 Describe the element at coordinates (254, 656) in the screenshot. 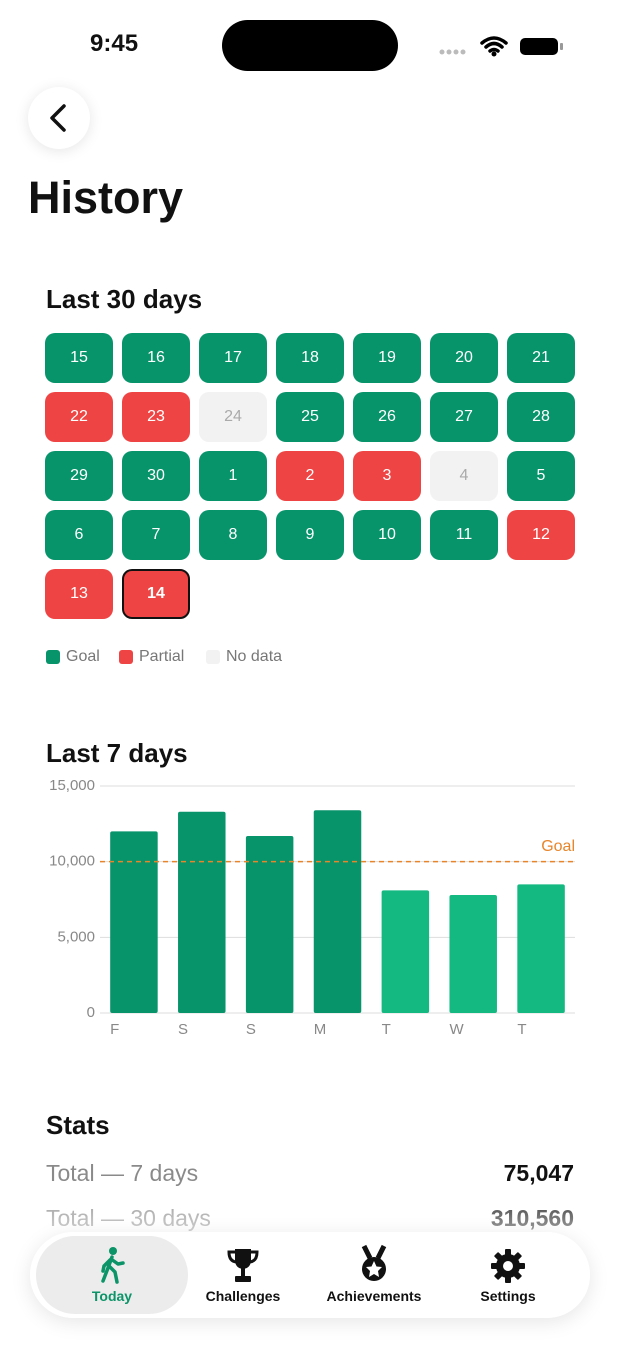

I see `legend-label: No data` at that location.